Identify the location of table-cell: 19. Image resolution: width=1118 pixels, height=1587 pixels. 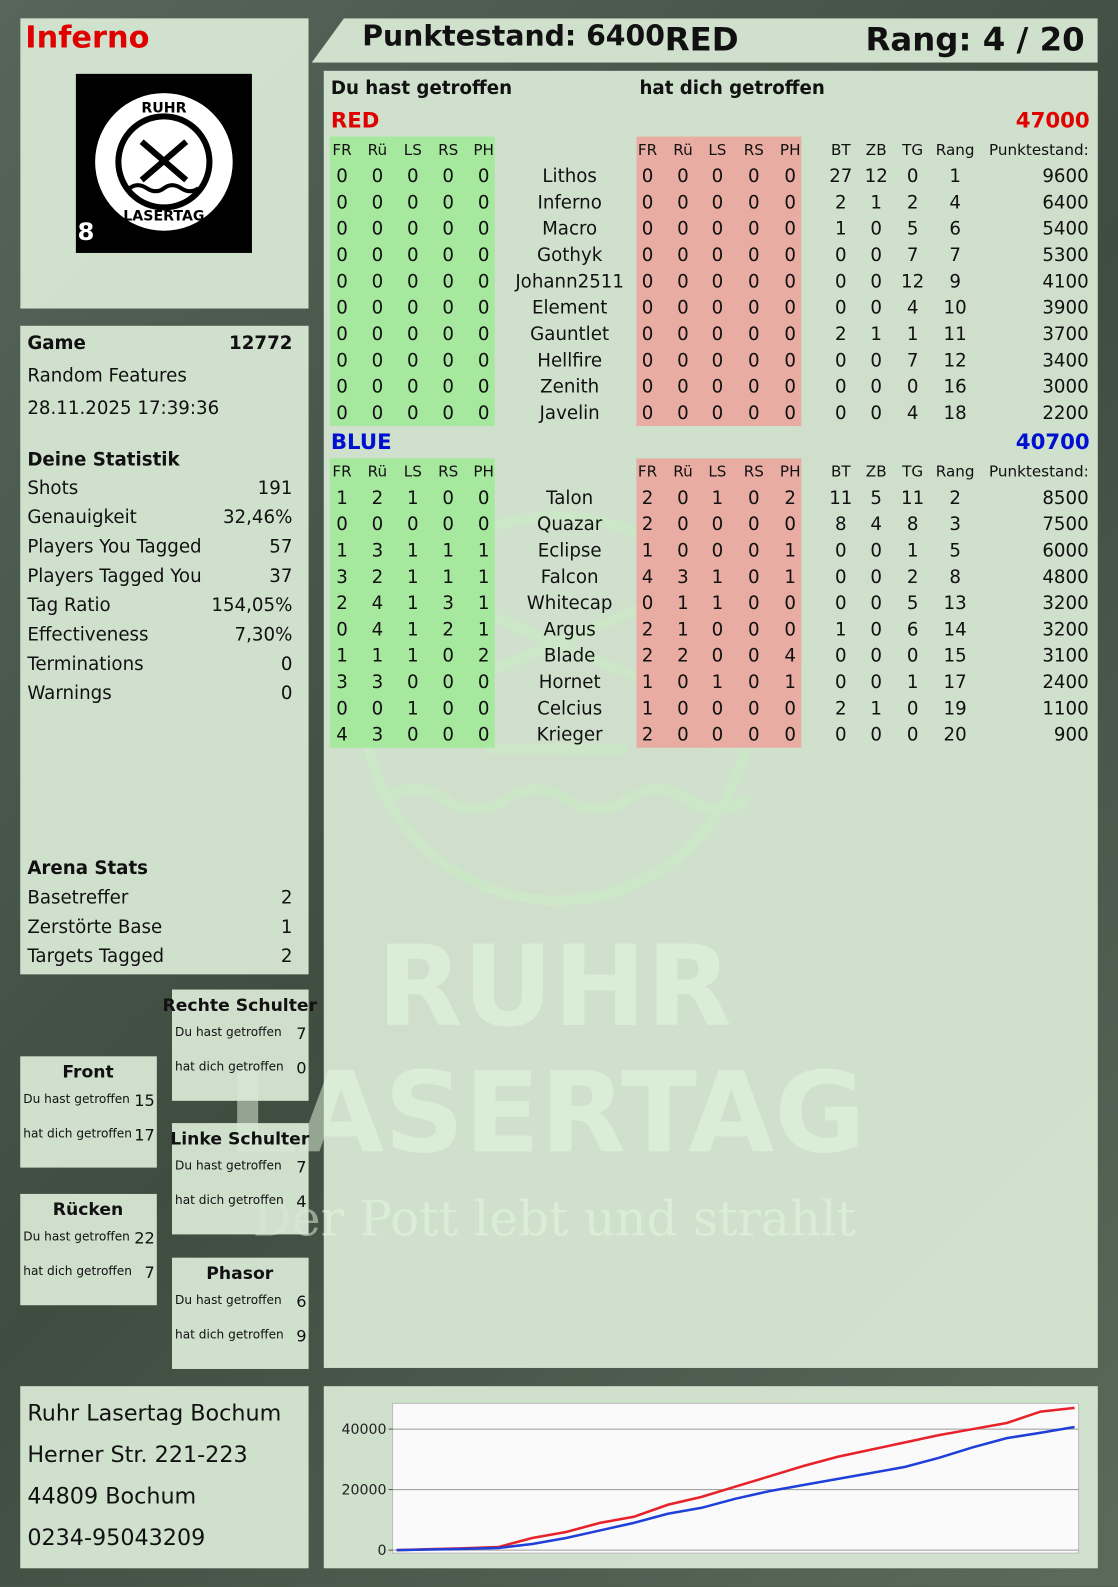
(955, 709).